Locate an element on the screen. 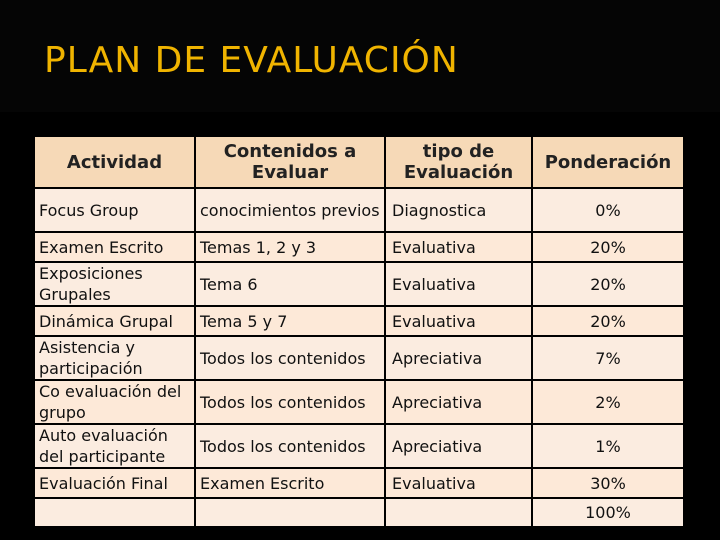  cell-ponderacion: 2% is located at coordinates (607, 402).